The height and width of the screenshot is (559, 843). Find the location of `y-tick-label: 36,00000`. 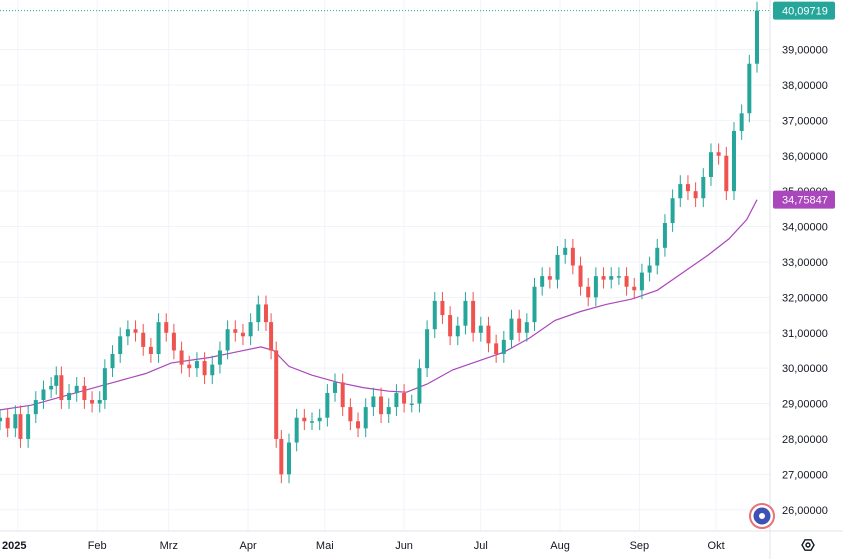

y-tick-label: 36,00000 is located at coordinates (805, 157).